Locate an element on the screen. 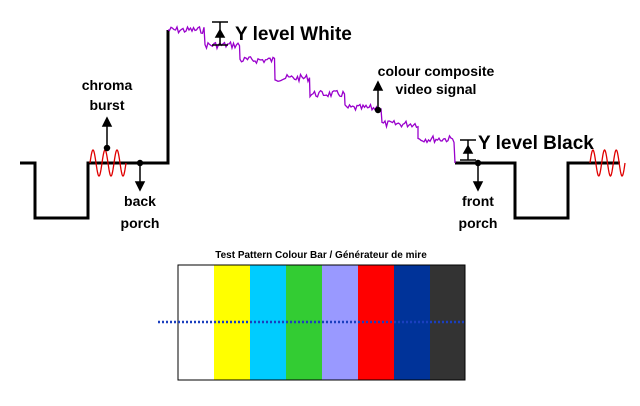 This screenshot has height=406, width=640. label: Y level White is located at coordinates (293, 34).